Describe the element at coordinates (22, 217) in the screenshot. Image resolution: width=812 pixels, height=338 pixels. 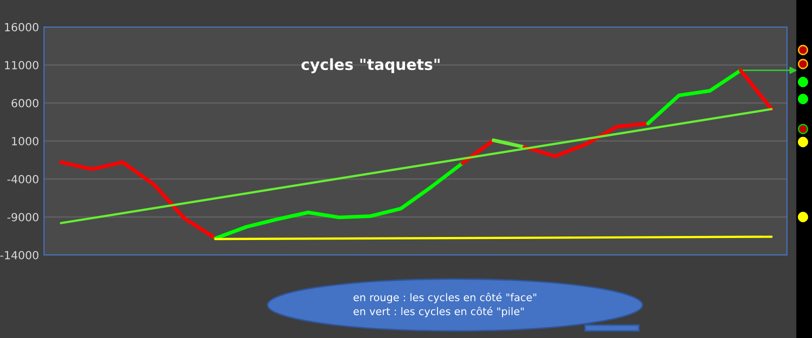
I see `y-tick-label: -9000` at that location.